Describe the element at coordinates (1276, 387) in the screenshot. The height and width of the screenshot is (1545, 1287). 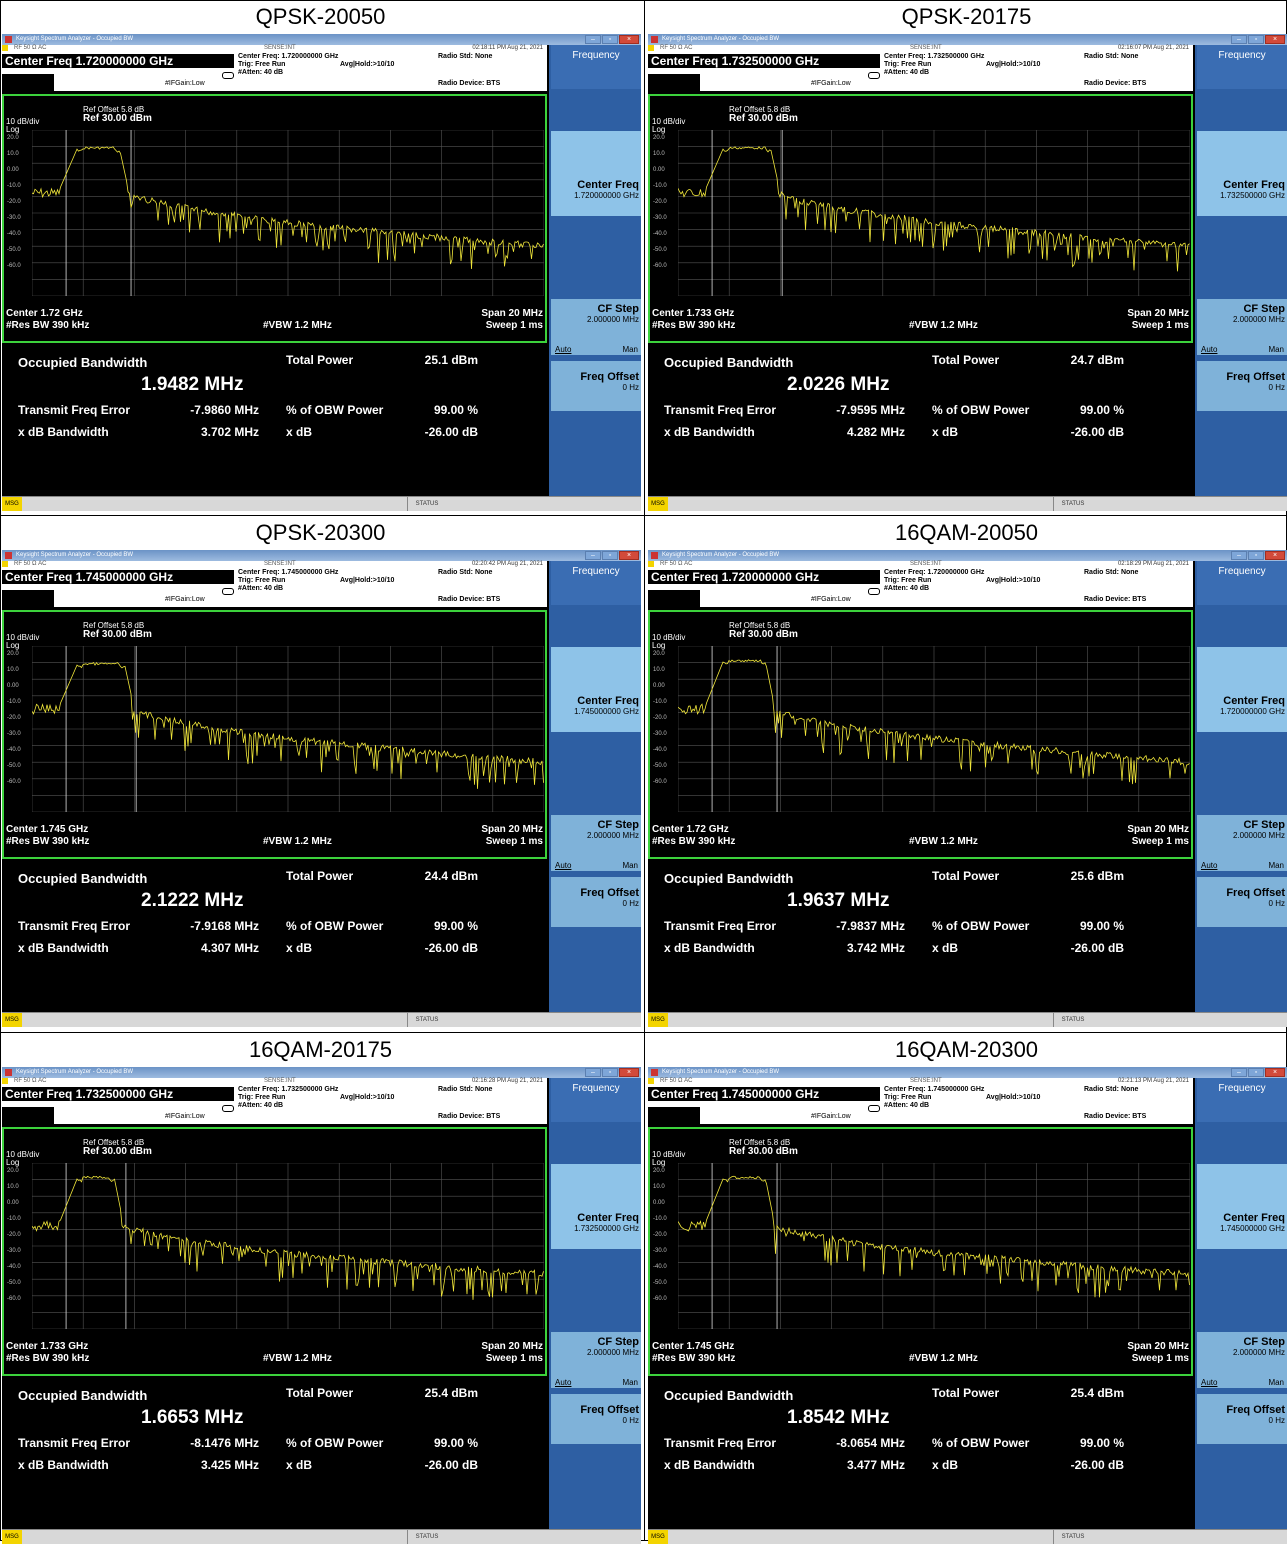
I see `freq-offset-value: 0 Hz` at that location.